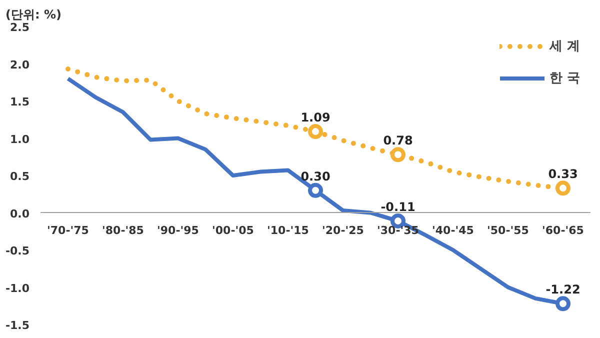 This screenshot has width=600, height=338. I want to click on y-axis-title: (단위: %), so click(34, 15).